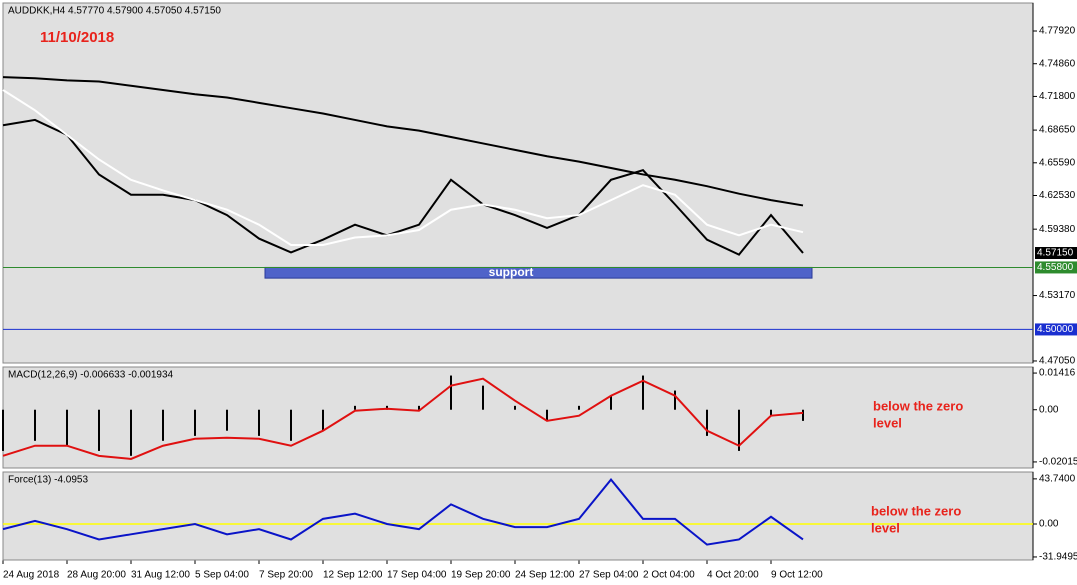  I want to click on x-tick-label: 9 Oct 12:00, so click(797, 575).